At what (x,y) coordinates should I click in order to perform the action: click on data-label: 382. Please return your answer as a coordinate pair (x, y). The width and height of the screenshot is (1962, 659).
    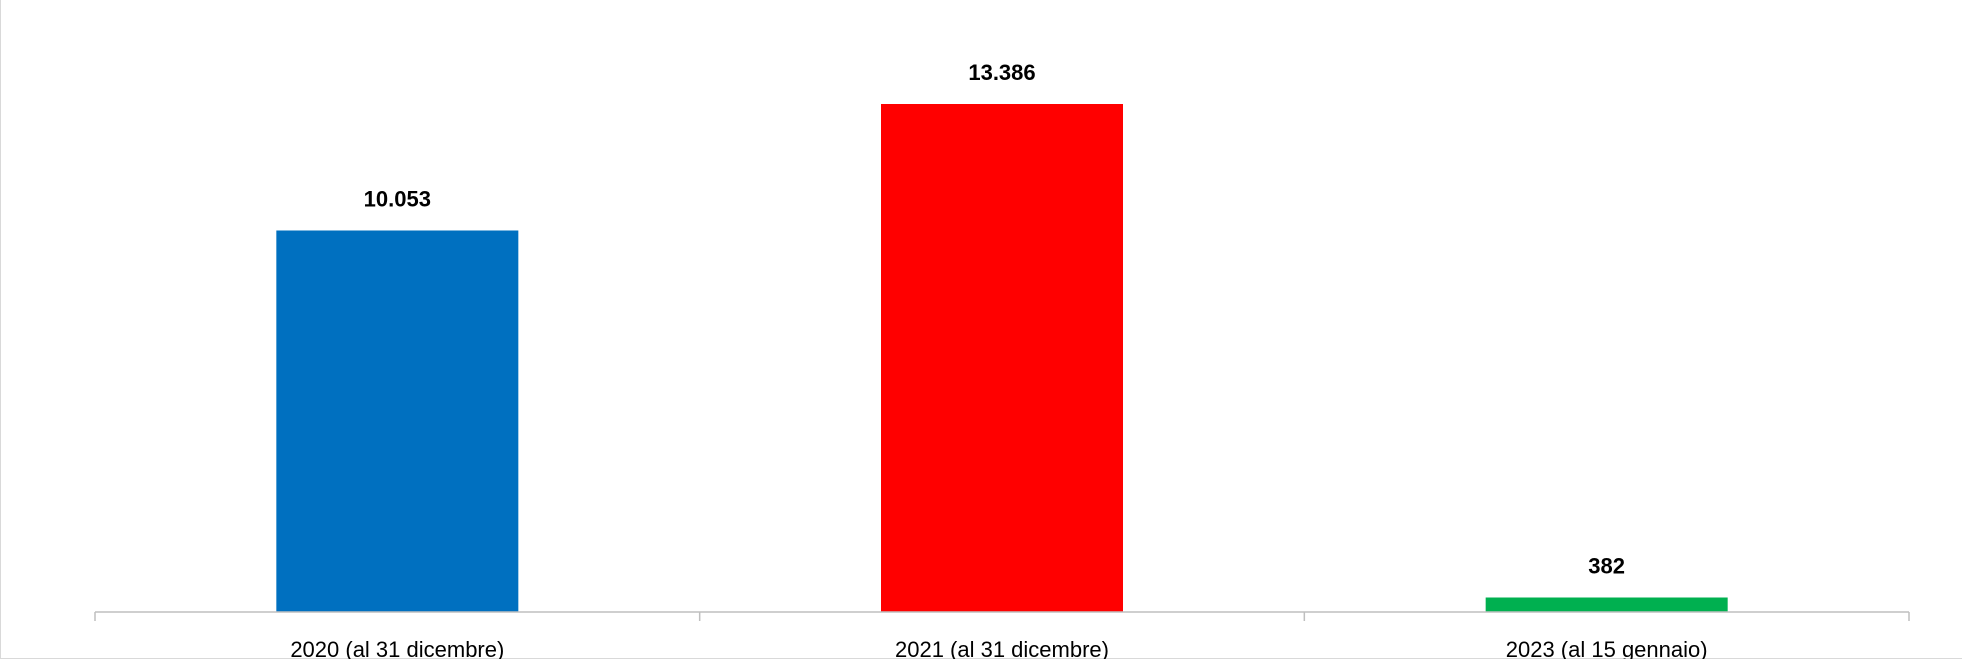
    Looking at the image, I should click on (1606, 566).